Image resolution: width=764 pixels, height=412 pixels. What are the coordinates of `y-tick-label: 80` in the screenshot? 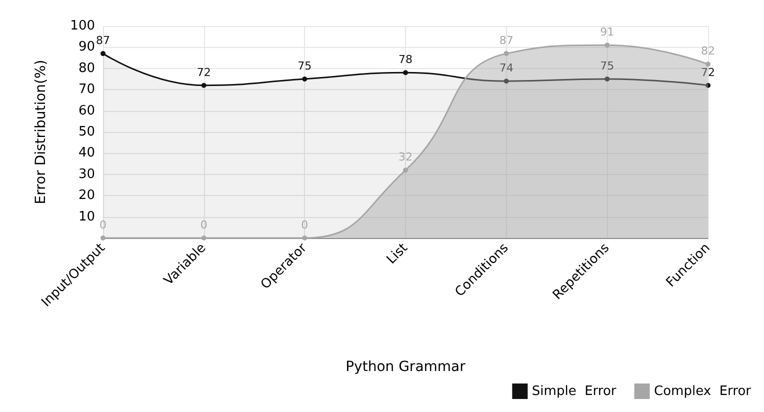 It's located at (86, 68).